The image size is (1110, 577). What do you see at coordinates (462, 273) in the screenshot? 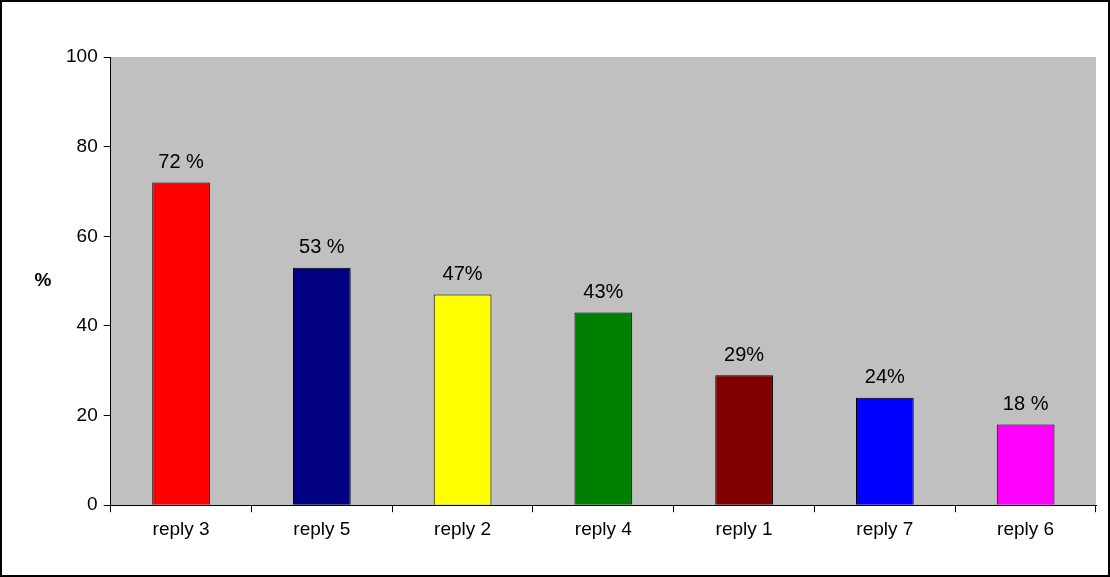
I see `data-label: 47%` at bounding box center [462, 273].